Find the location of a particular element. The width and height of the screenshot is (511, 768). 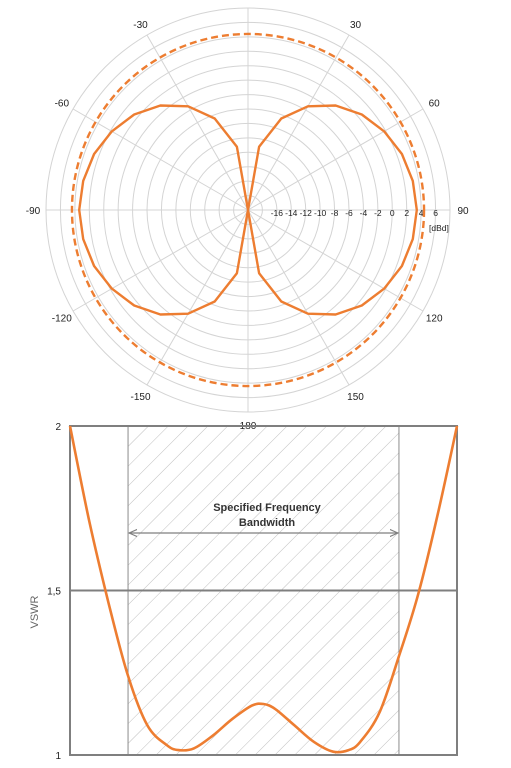

y-tick-label: 1 is located at coordinates (58, 756).